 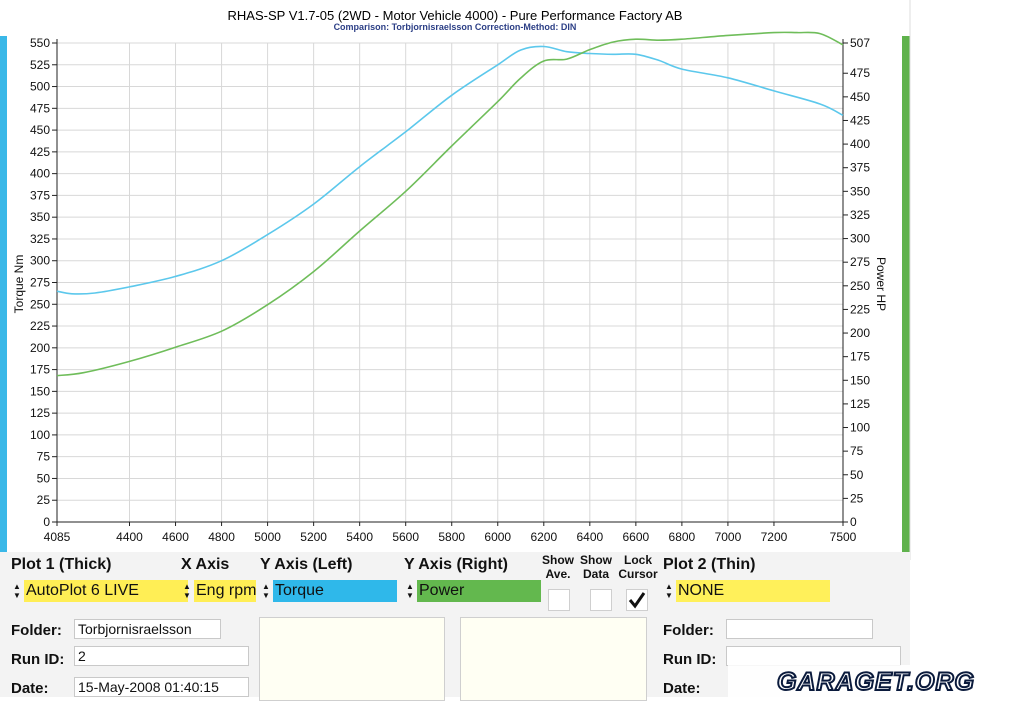 I want to click on right-tick-label: 375, so click(x=860, y=168).